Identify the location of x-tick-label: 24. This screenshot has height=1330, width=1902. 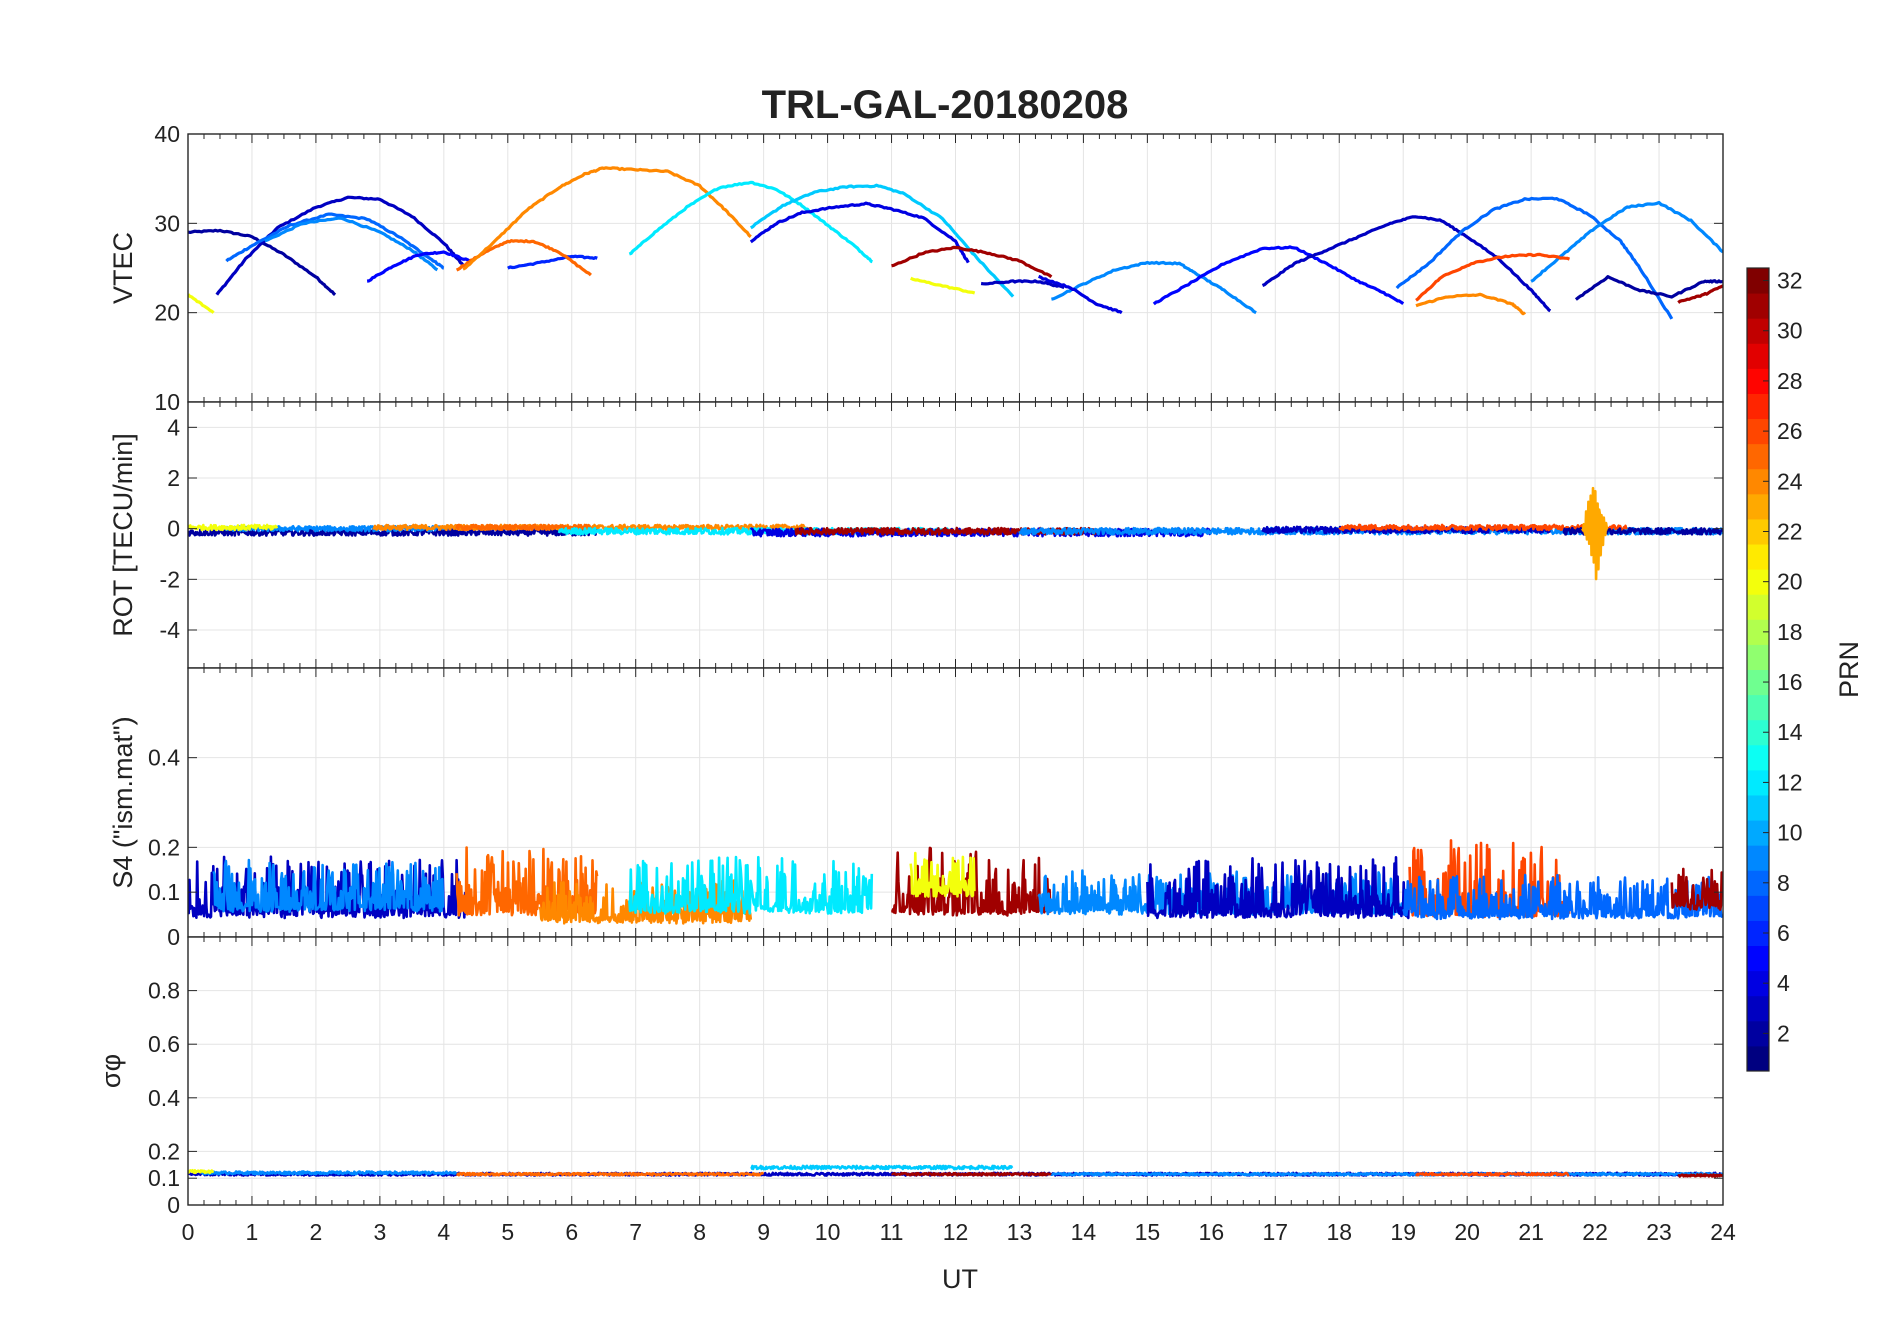
(1723, 1232).